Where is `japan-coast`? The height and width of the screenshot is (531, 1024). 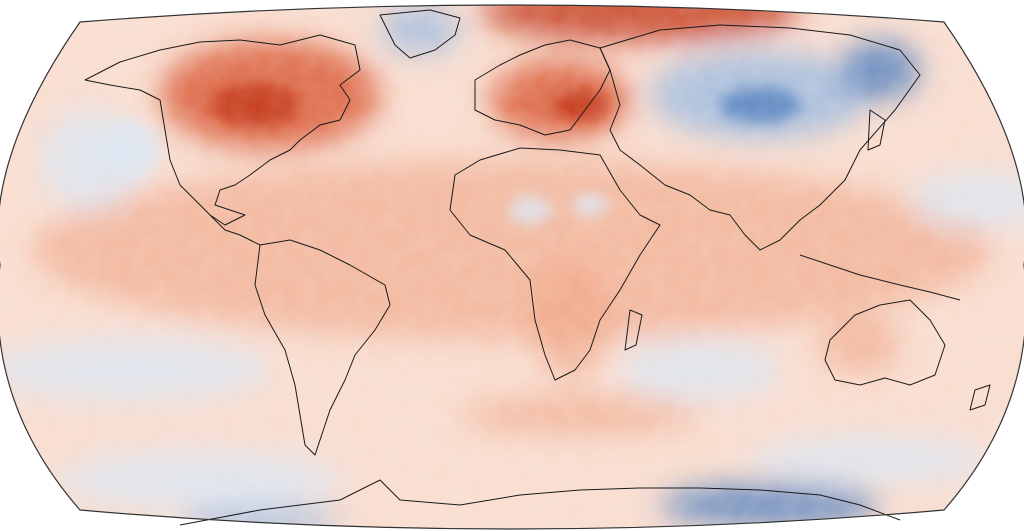 japan-coast is located at coordinates (876, 130).